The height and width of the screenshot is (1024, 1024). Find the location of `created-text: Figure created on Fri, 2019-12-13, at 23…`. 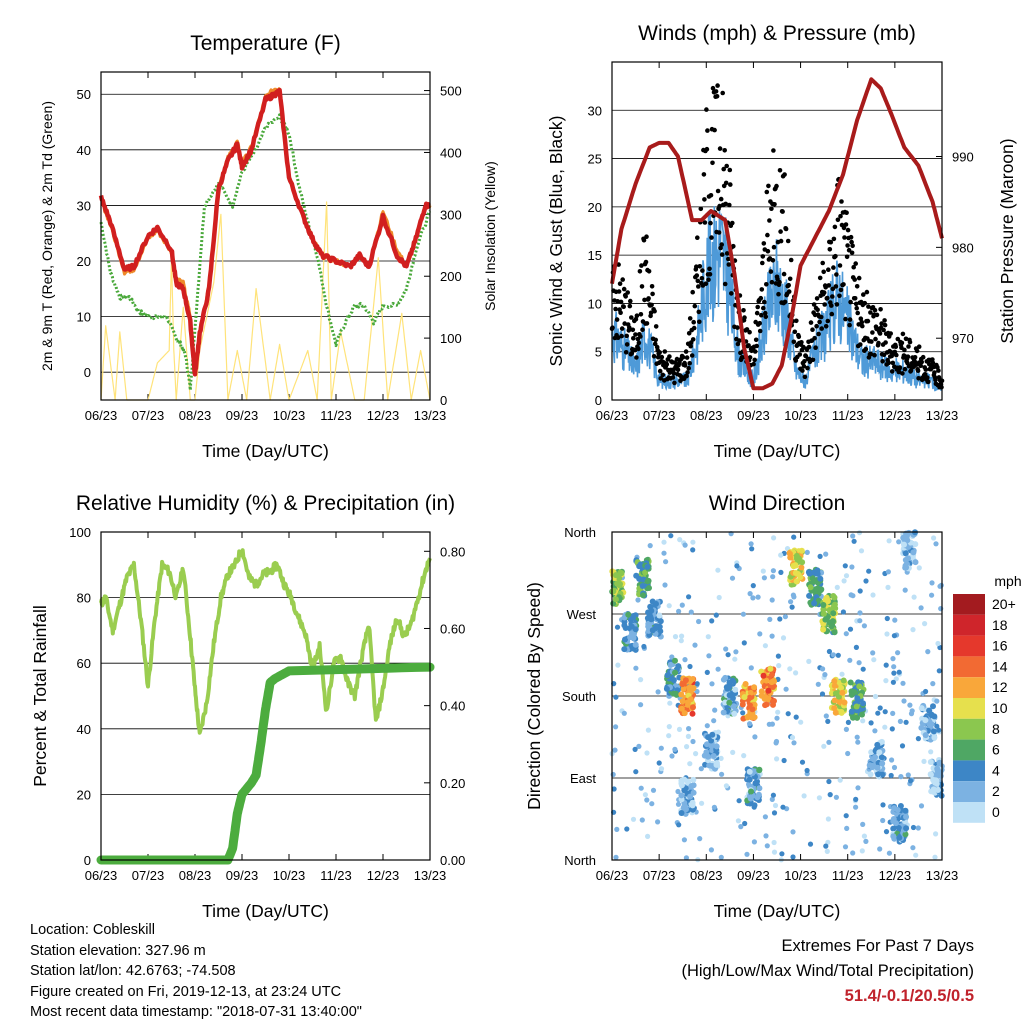

created-text: Figure created on Fri, 2019-12-13, at 23… is located at coordinates (186, 991).